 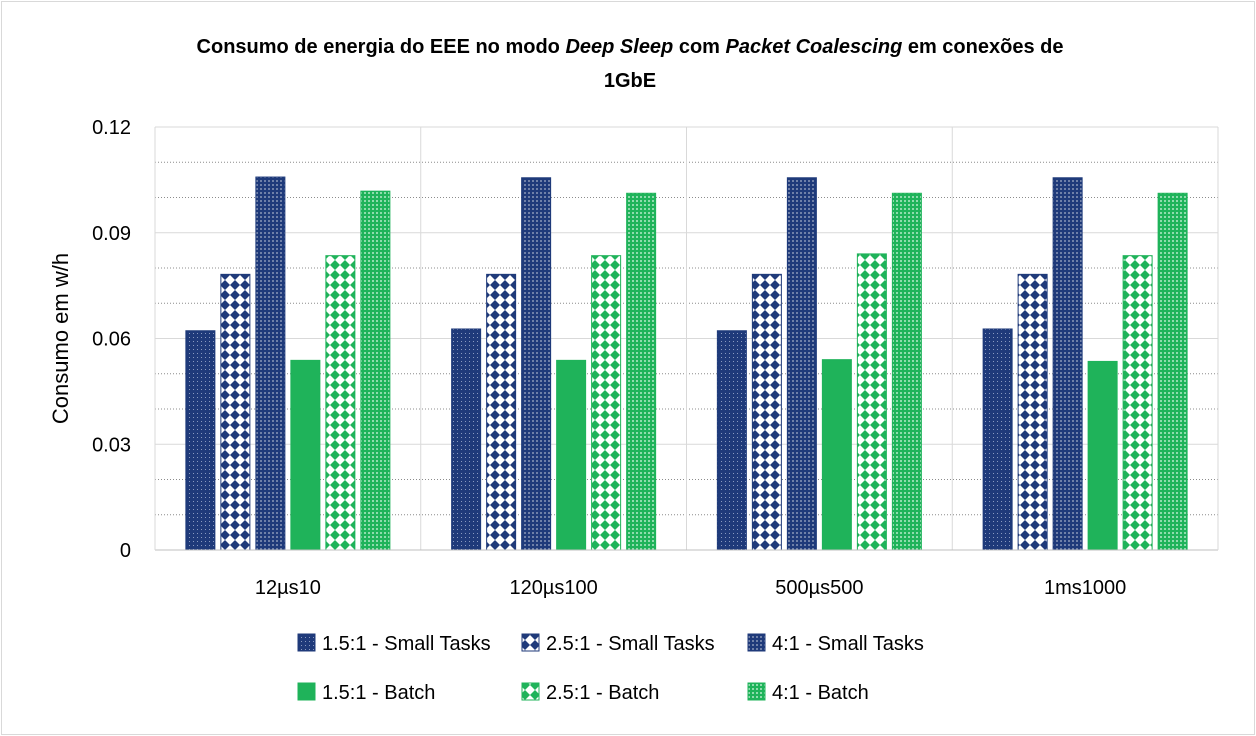 I want to click on legend-label: 2.5:1 - Batch, so click(x=602, y=693).